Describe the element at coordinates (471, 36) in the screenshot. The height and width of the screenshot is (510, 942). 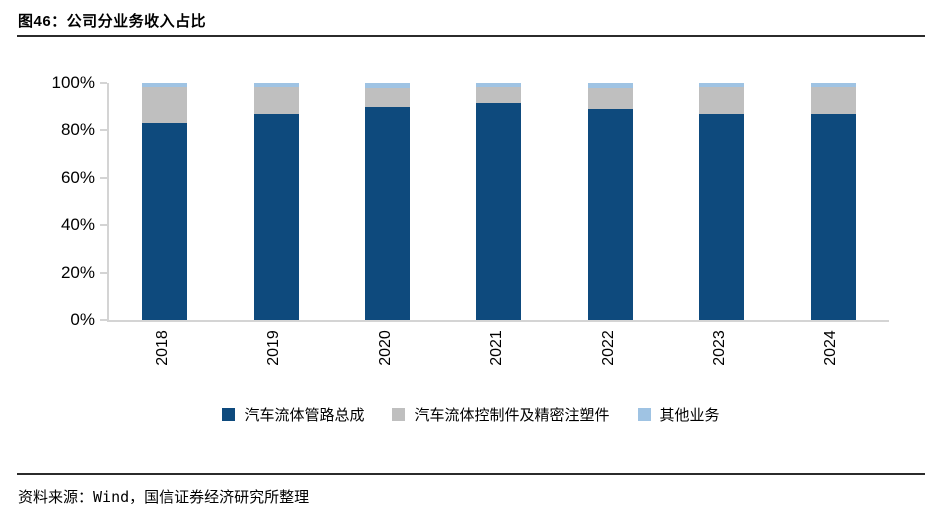
I see `title-divider` at that location.